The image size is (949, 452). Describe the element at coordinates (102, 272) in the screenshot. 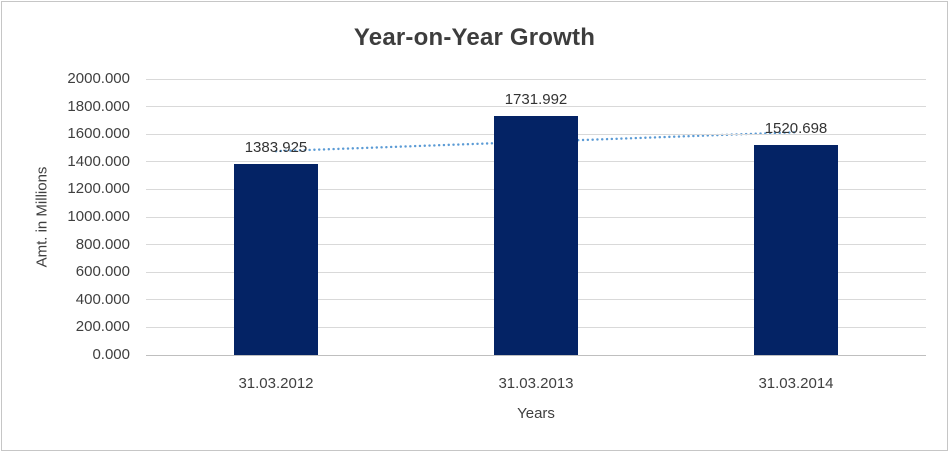

I see `y-tick-label: 600.000` at that location.